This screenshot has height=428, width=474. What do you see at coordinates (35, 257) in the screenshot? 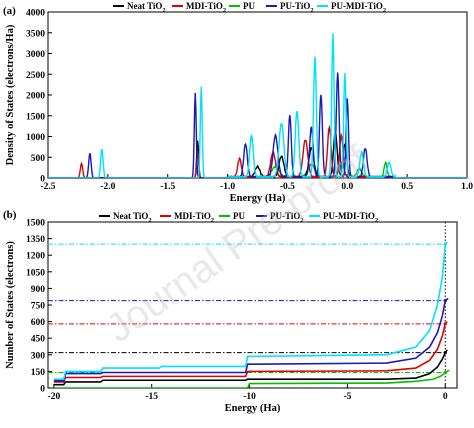
I see `y-tick-label: 1200` at bounding box center [35, 257].